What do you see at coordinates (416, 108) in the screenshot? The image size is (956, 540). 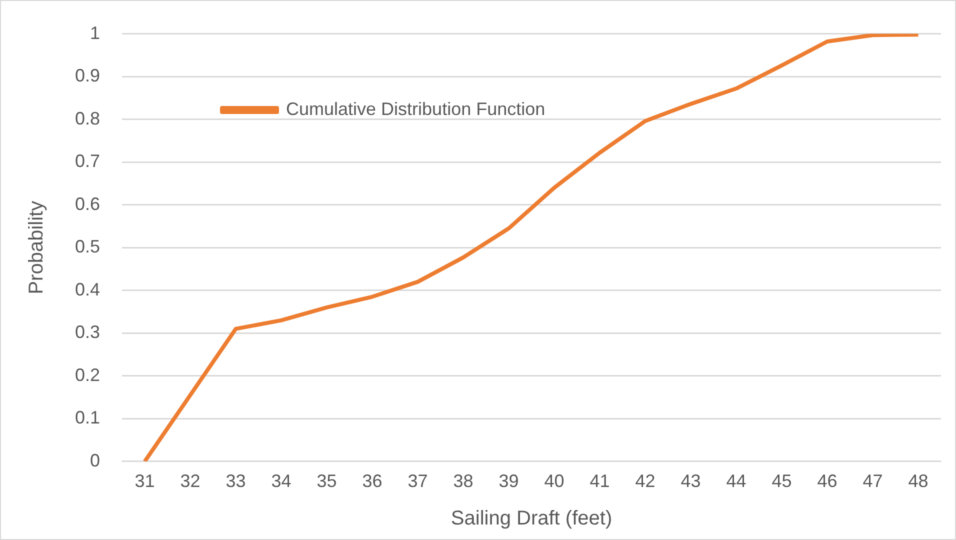 I see `legend-label: Cumulative Distribution Function` at bounding box center [416, 108].